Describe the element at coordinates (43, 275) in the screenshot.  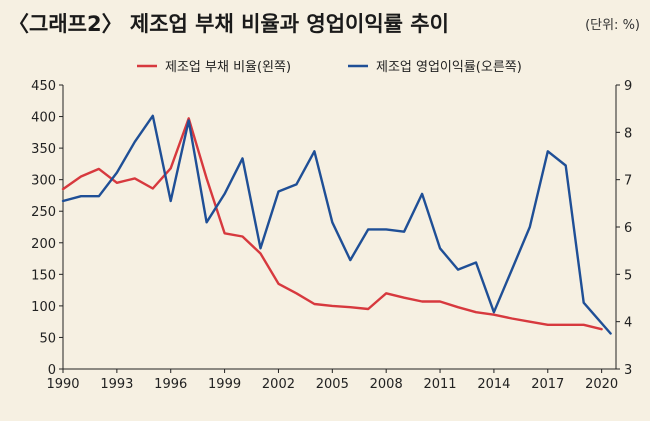
I see `y-left-tick-label: 150` at that location.